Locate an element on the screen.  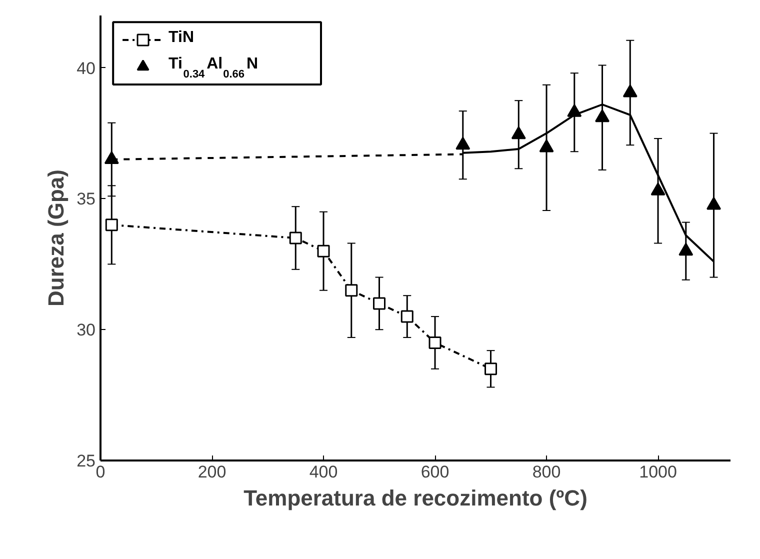
y-tick-label: 30 is located at coordinates (86, 330).